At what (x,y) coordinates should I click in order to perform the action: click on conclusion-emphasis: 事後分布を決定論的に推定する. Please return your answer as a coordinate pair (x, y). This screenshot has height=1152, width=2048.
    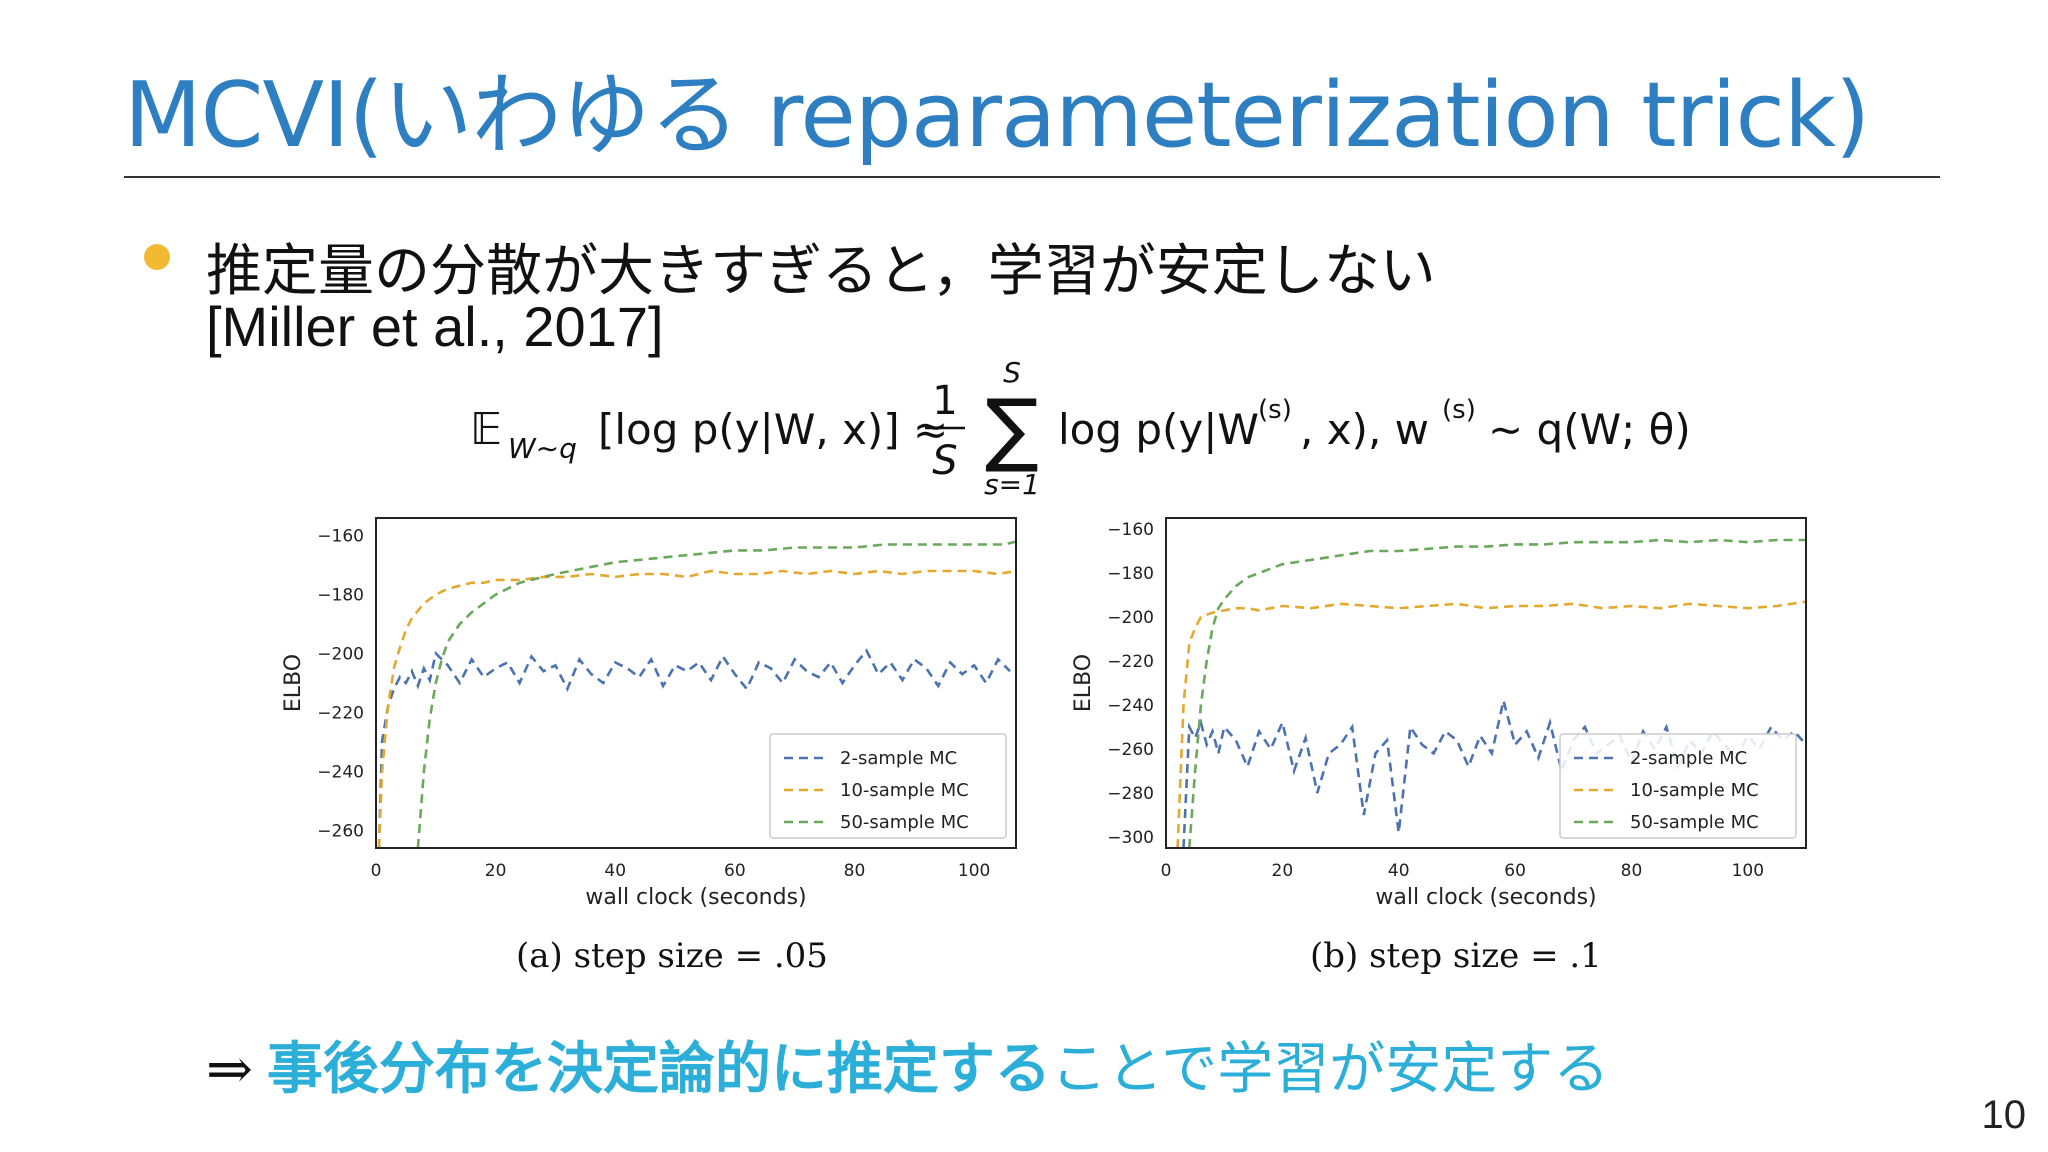
    Looking at the image, I should click on (658, 1069).